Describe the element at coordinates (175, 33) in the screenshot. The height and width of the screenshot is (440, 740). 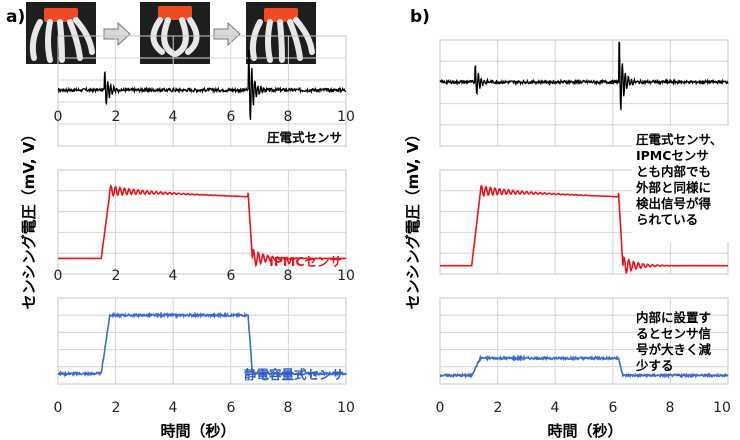
I see `gripper-closed-photo` at that location.